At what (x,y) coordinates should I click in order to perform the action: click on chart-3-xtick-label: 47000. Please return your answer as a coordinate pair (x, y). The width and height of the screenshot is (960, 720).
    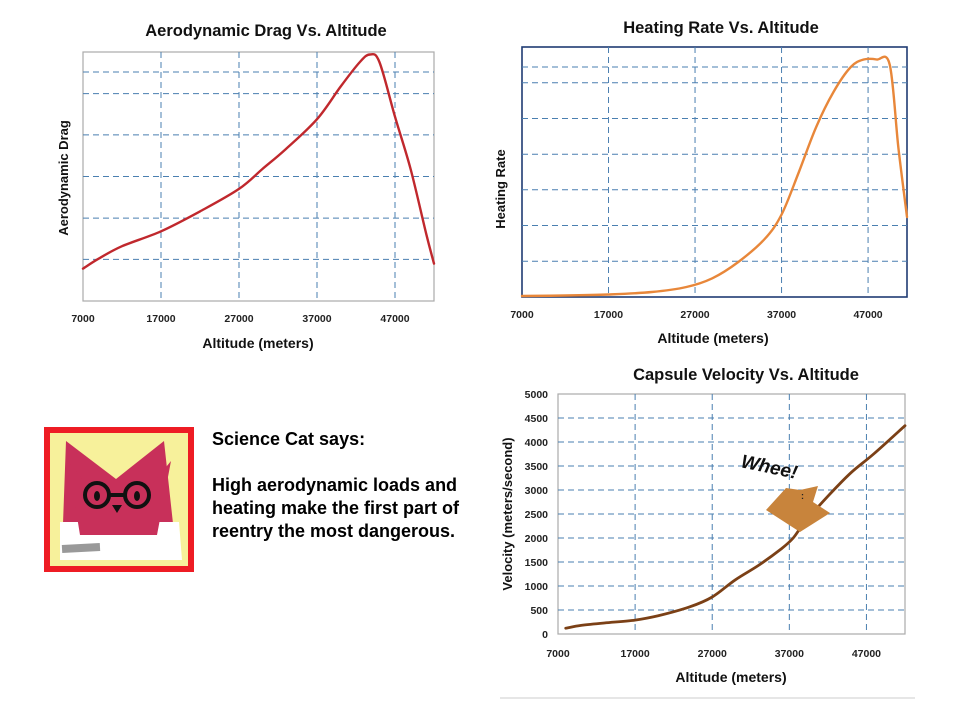
    Looking at the image, I should click on (866, 654).